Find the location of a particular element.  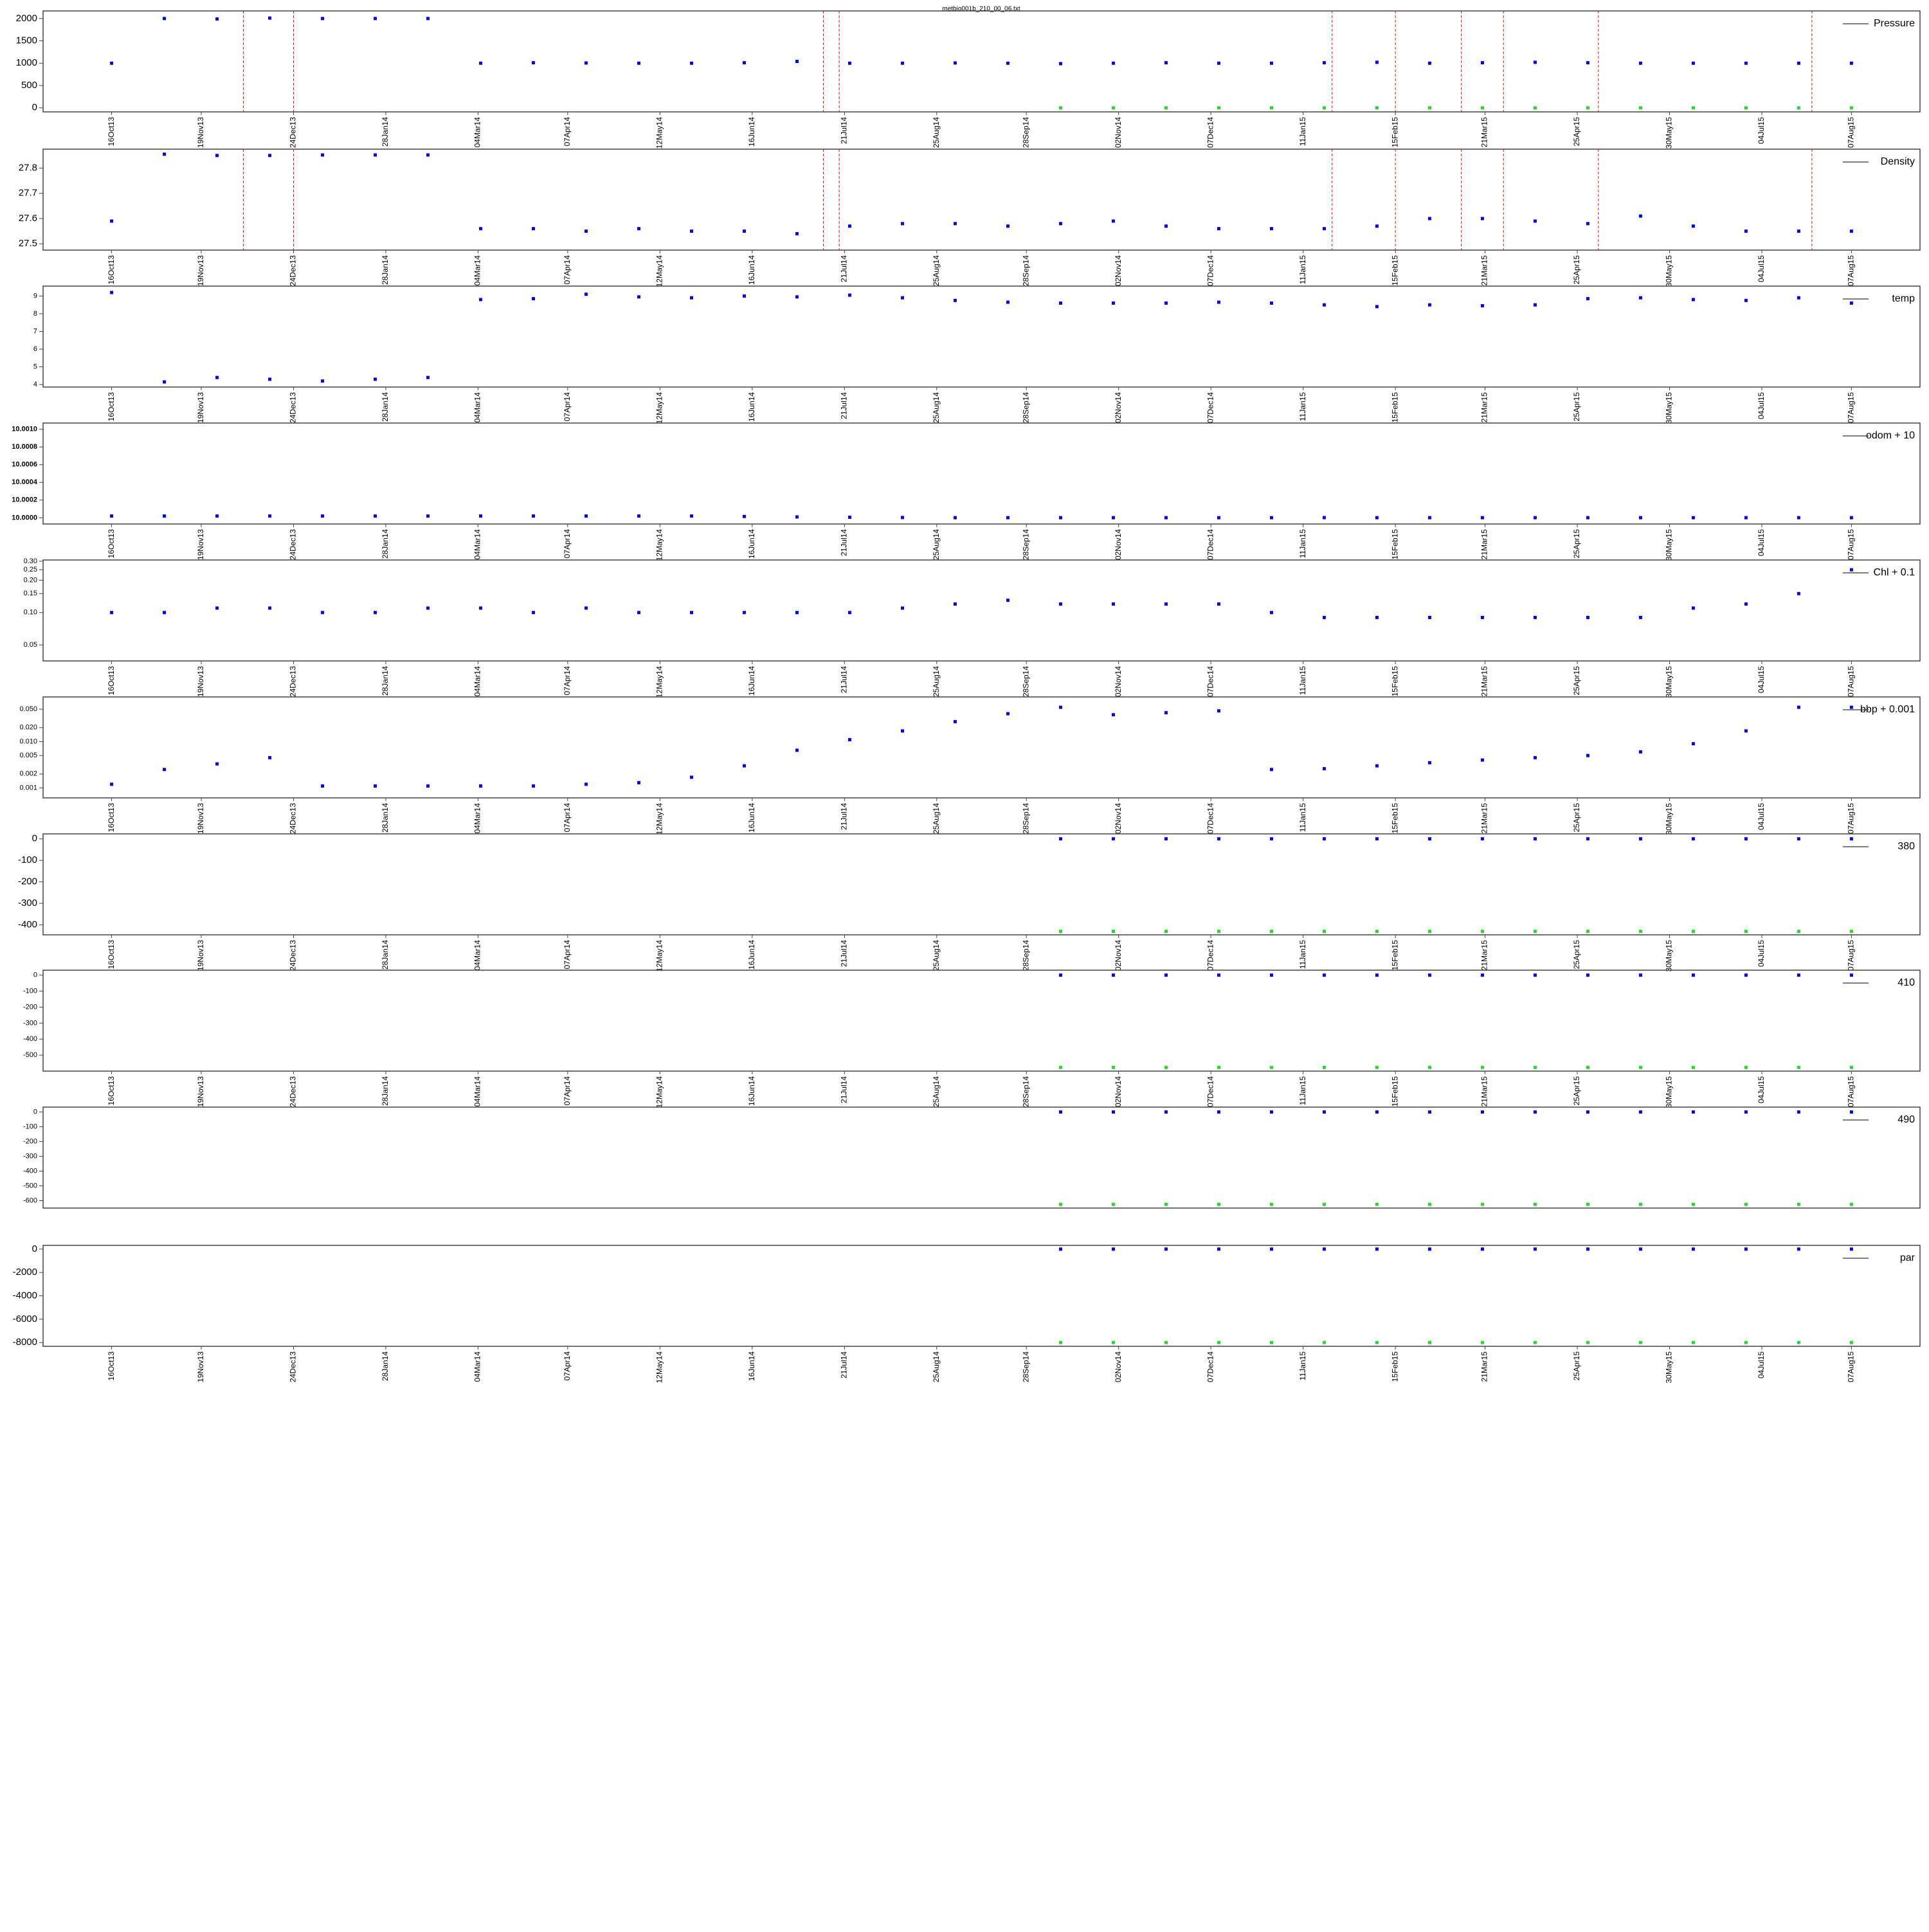

y-tick-label: 10.0008 is located at coordinates (24, 447).